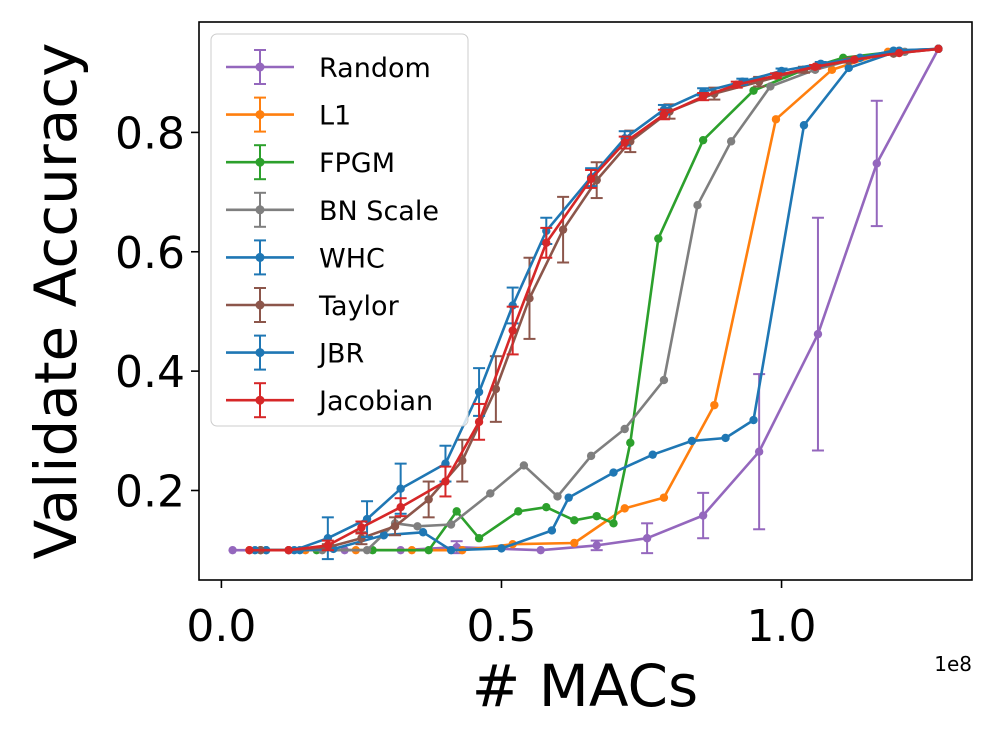 The height and width of the screenshot is (747, 996). Describe the element at coordinates (782, 626) in the screenshot. I see `x-tick-label: 1.0` at that location.